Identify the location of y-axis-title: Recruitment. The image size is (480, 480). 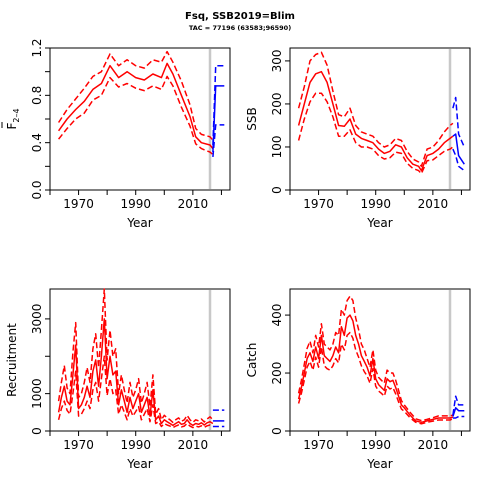
(12, 360).